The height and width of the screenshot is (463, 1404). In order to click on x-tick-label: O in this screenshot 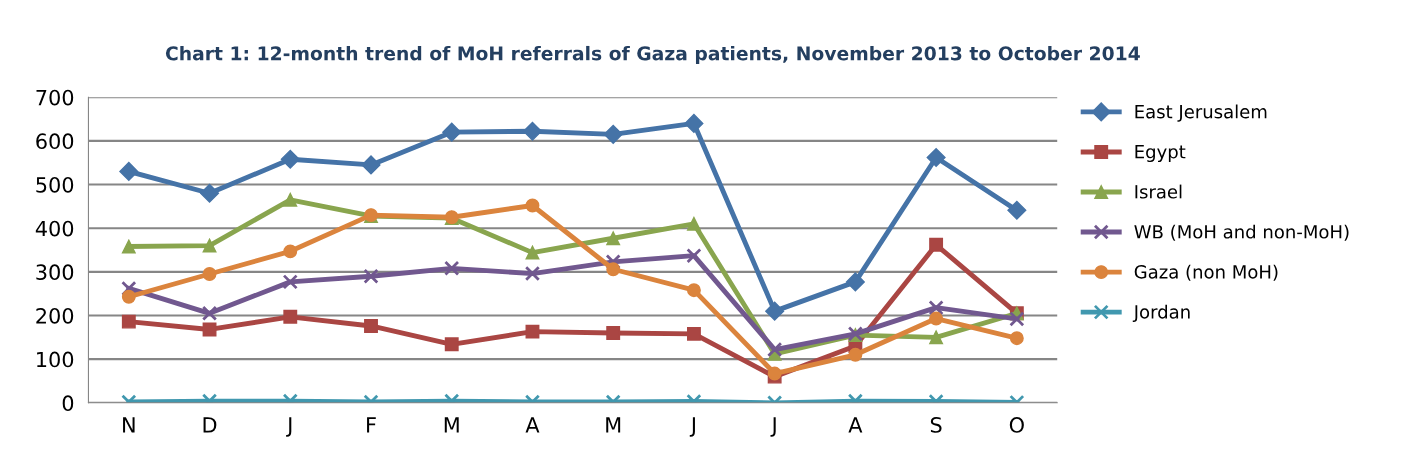, I will do `click(1016, 425)`.